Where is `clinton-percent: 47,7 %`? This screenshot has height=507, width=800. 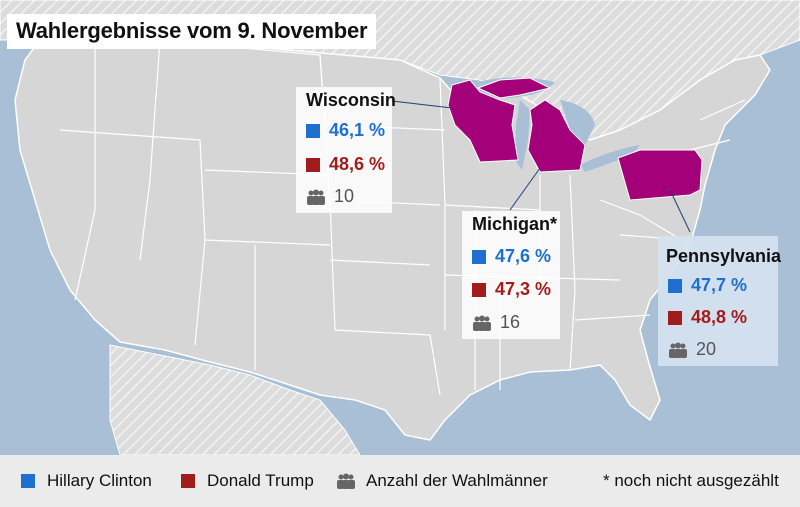
clinton-percent: 47,7 % is located at coordinates (719, 285).